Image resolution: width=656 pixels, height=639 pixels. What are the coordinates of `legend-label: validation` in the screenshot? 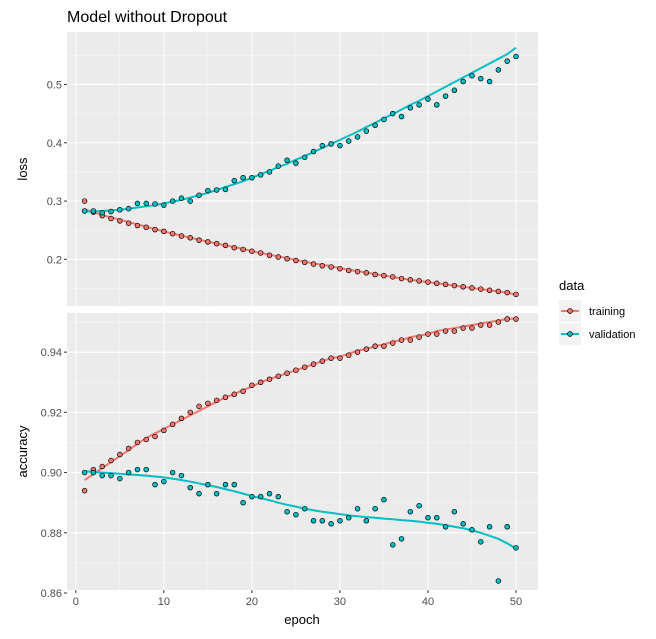 It's located at (612, 335).